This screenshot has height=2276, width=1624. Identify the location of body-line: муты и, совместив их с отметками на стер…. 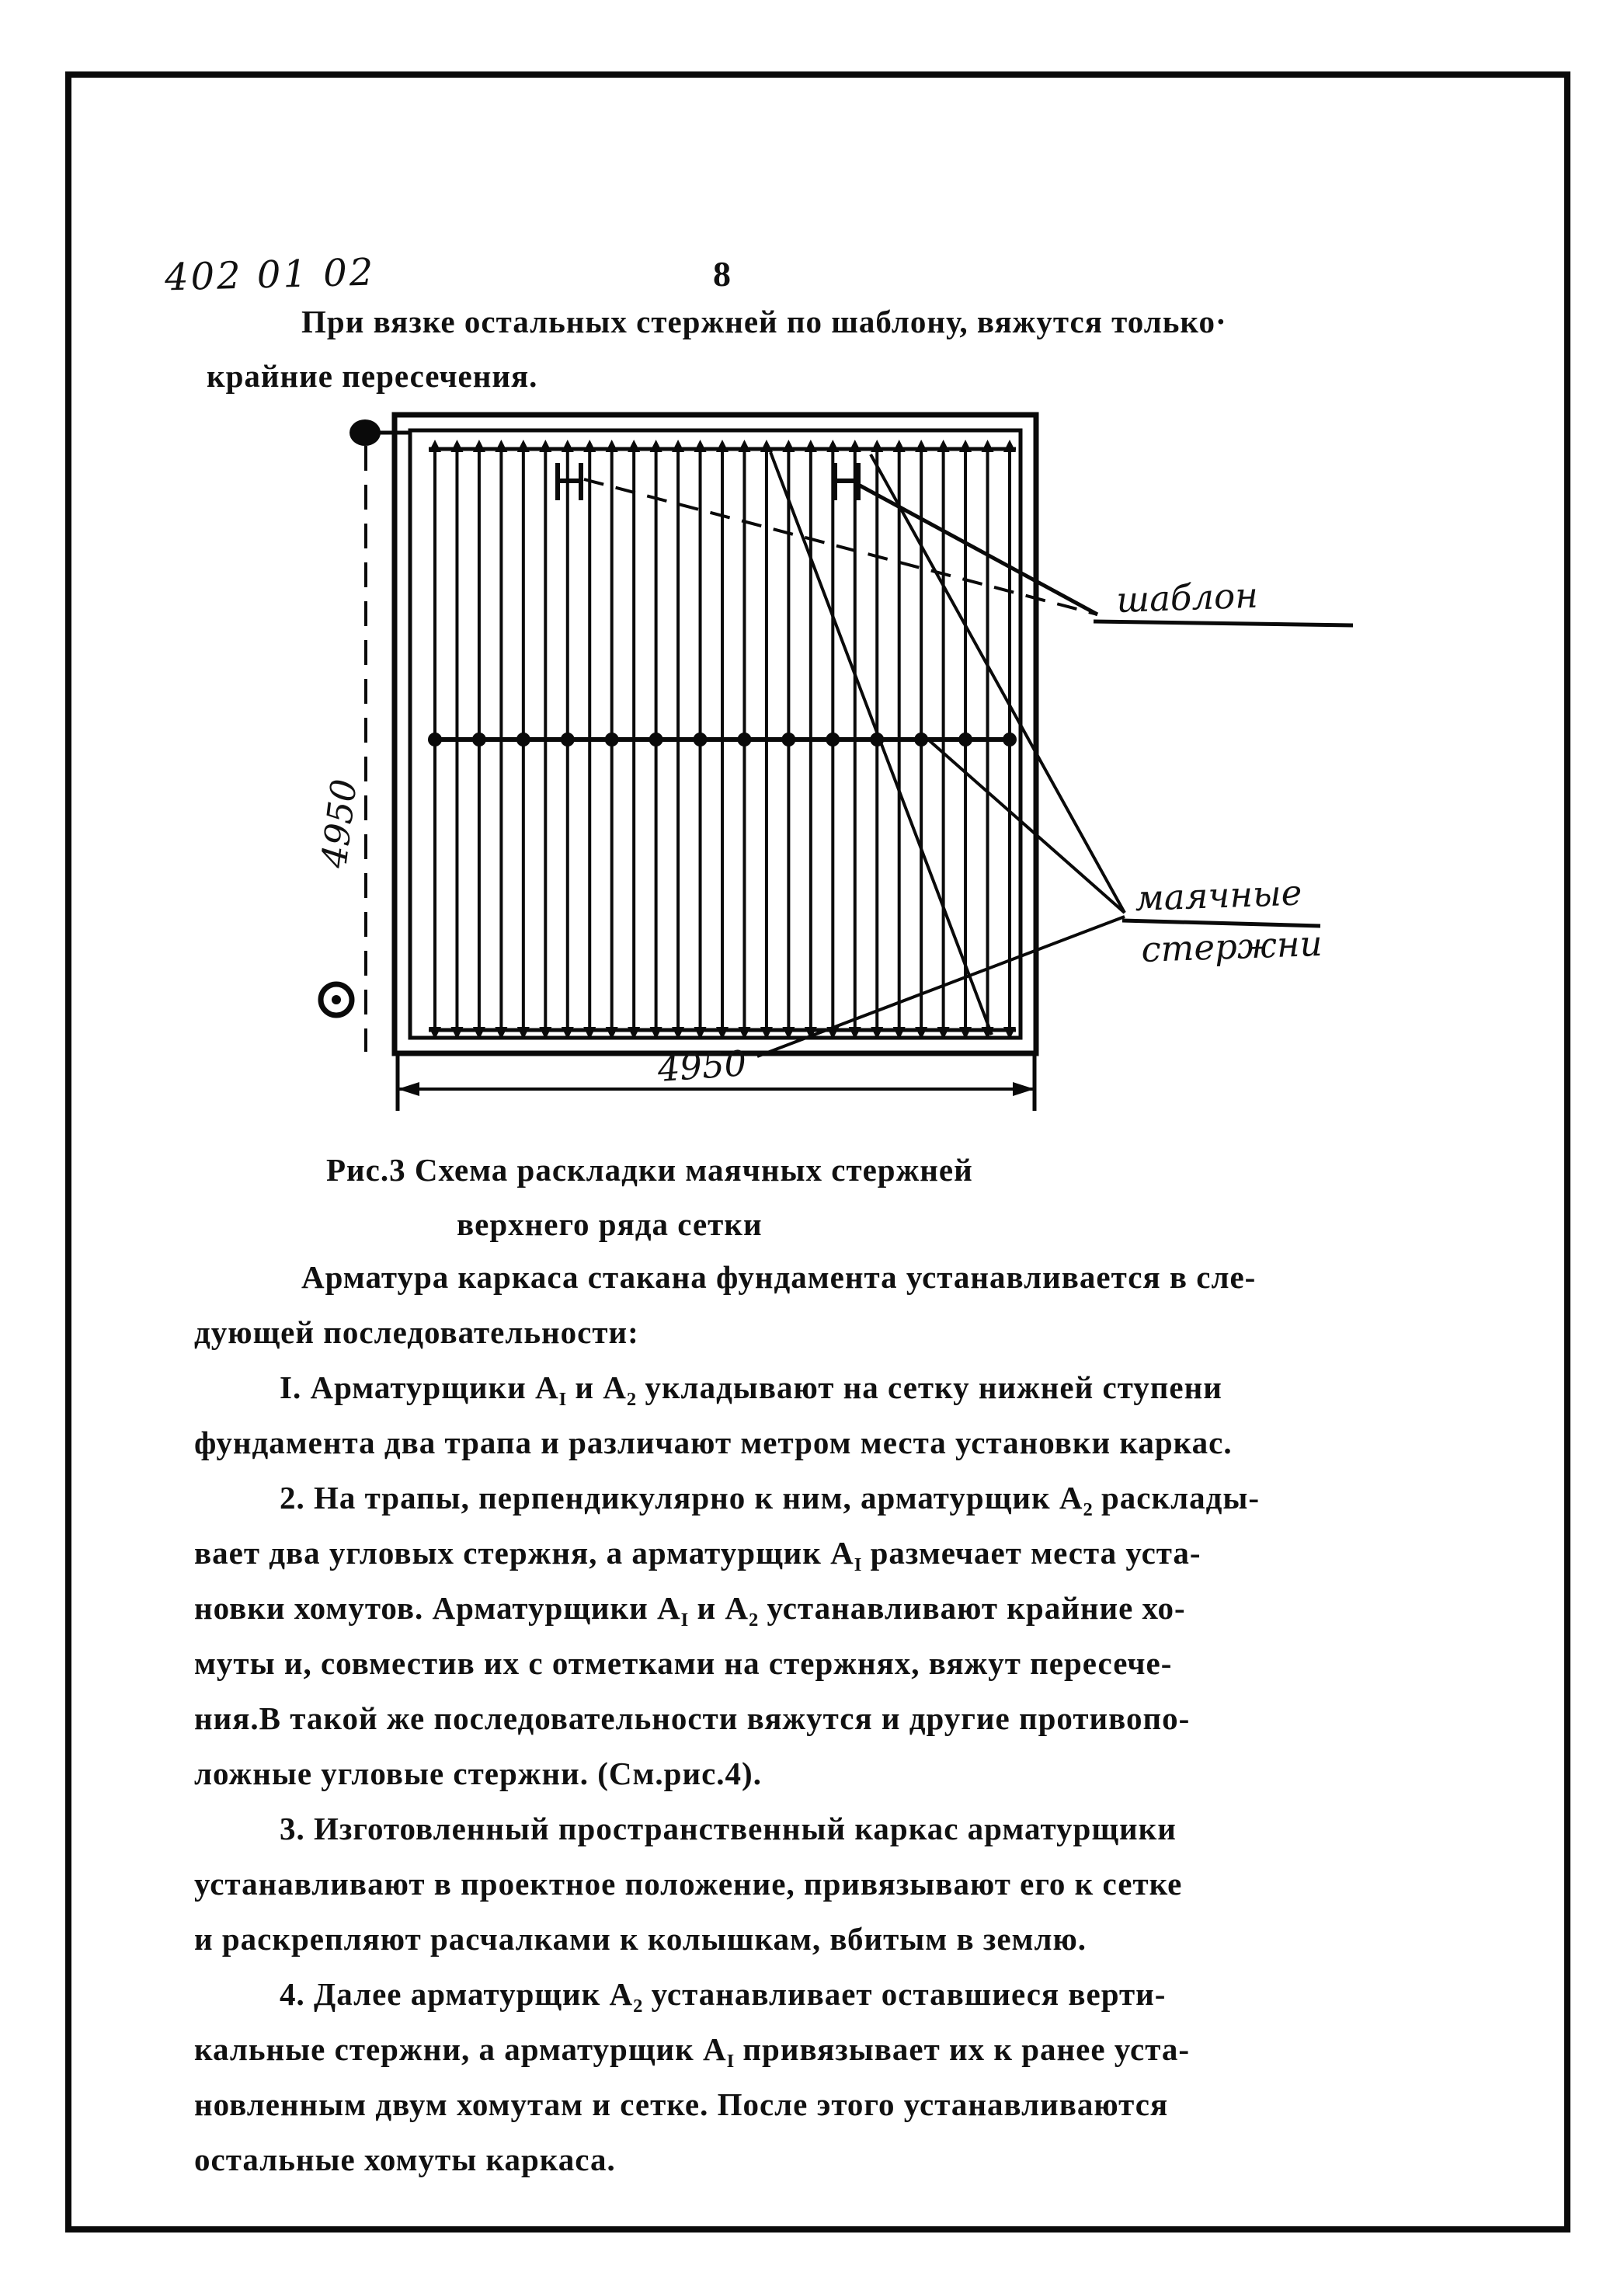
(683, 1663).